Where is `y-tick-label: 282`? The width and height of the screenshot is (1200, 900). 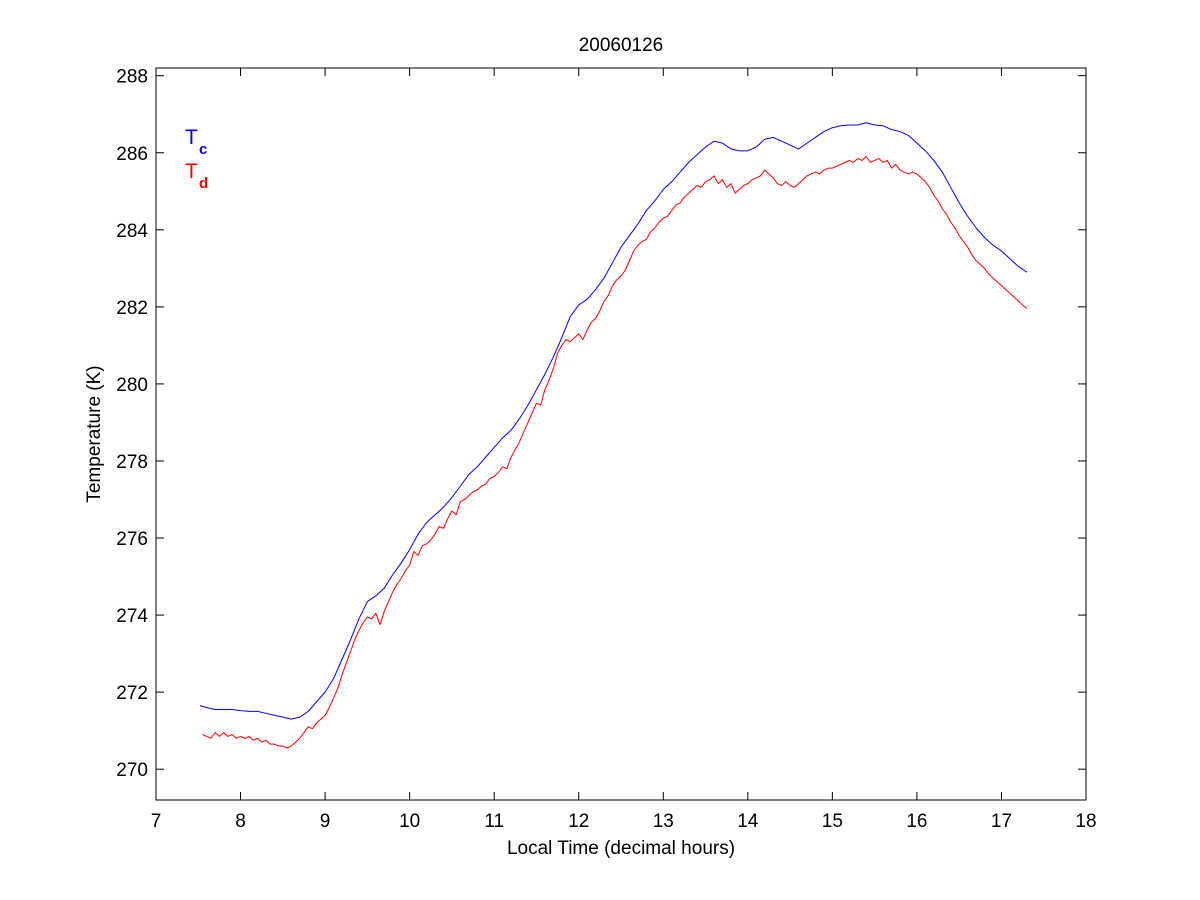 y-tick-label: 282 is located at coordinates (132, 308).